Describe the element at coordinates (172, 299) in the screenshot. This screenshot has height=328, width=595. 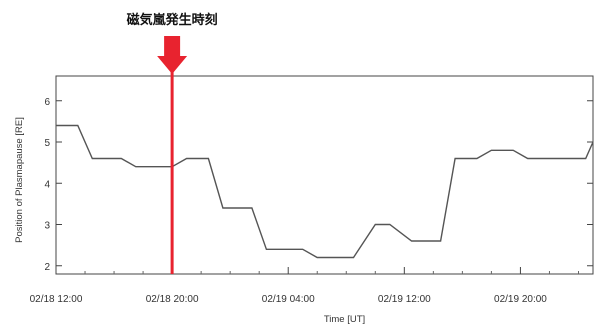
I see `x-tick-label: 02/18 20:00` at that location.